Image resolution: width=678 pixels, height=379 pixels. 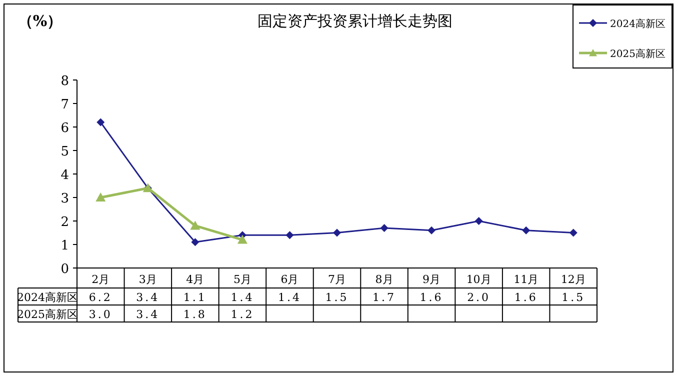 I want to click on y-tick-label: 2, so click(x=64, y=222).